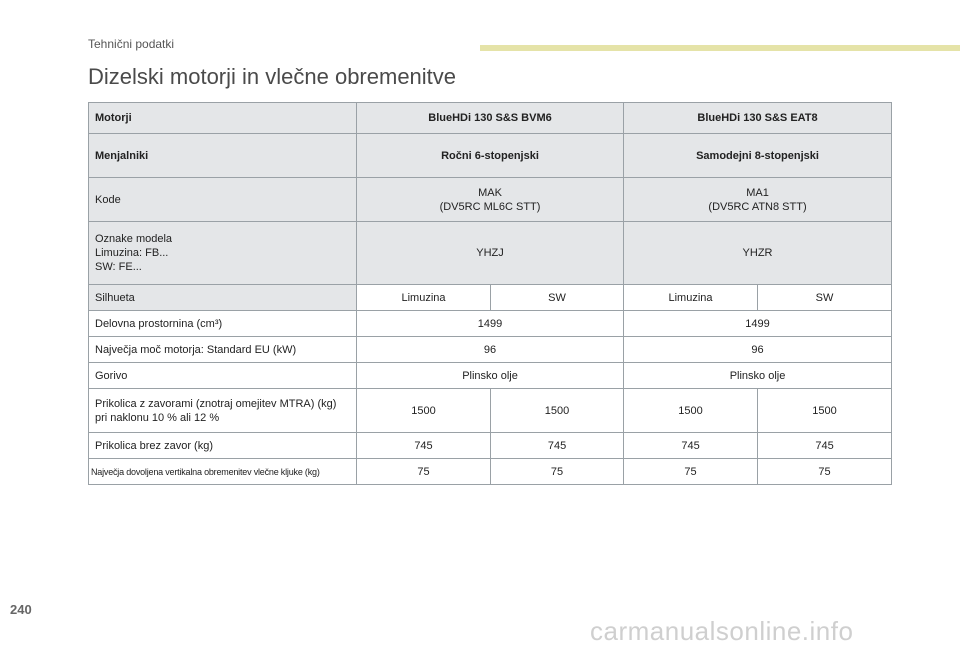  I want to click on power-2: 96, so click(758, 349).